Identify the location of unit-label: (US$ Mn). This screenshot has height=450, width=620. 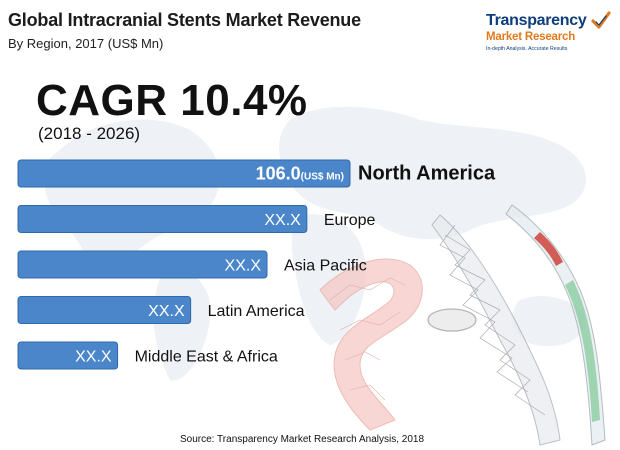
(322, 177).